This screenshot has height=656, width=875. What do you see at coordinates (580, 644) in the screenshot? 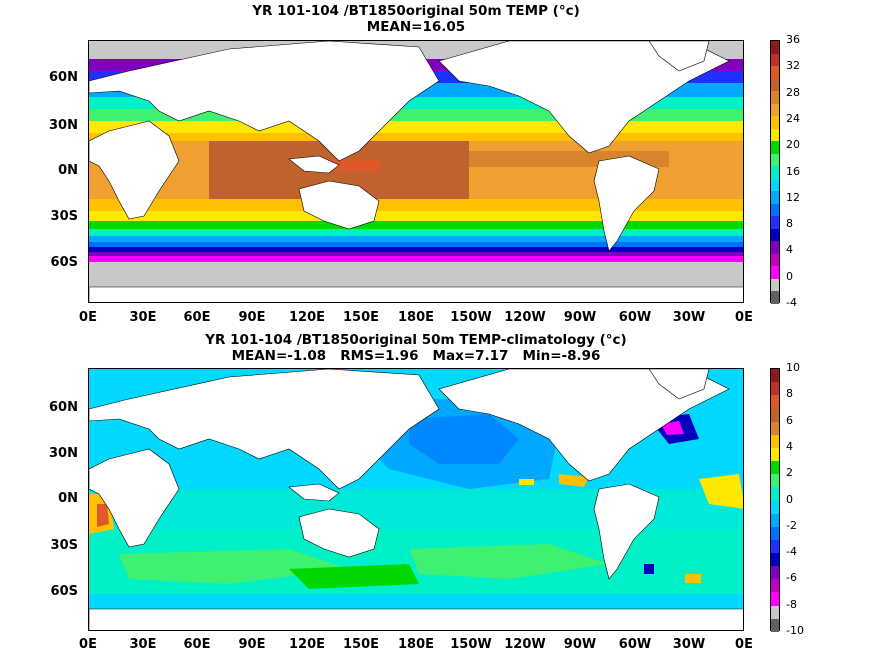
I see `bottom-lon-label: 90W` at bounding box center [580, 644].